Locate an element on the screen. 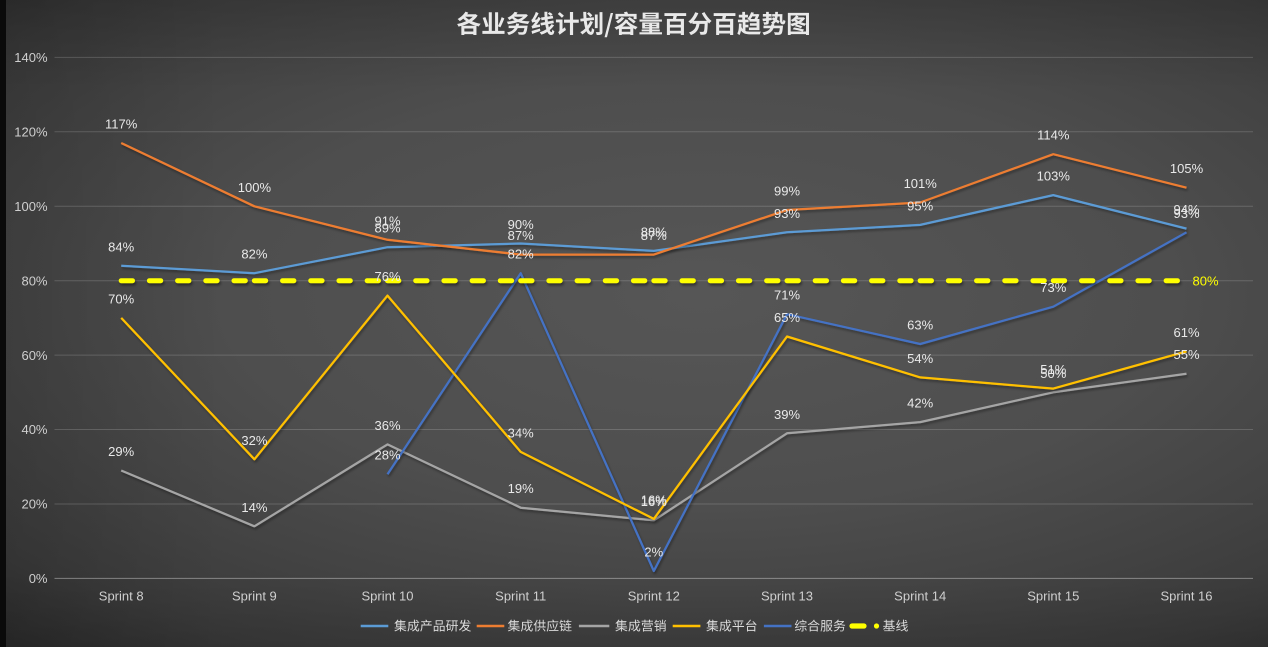 The height and width of the screenshot is (647, 1268). svg-text: Sprint 9 is located at coordinates (254, 596).